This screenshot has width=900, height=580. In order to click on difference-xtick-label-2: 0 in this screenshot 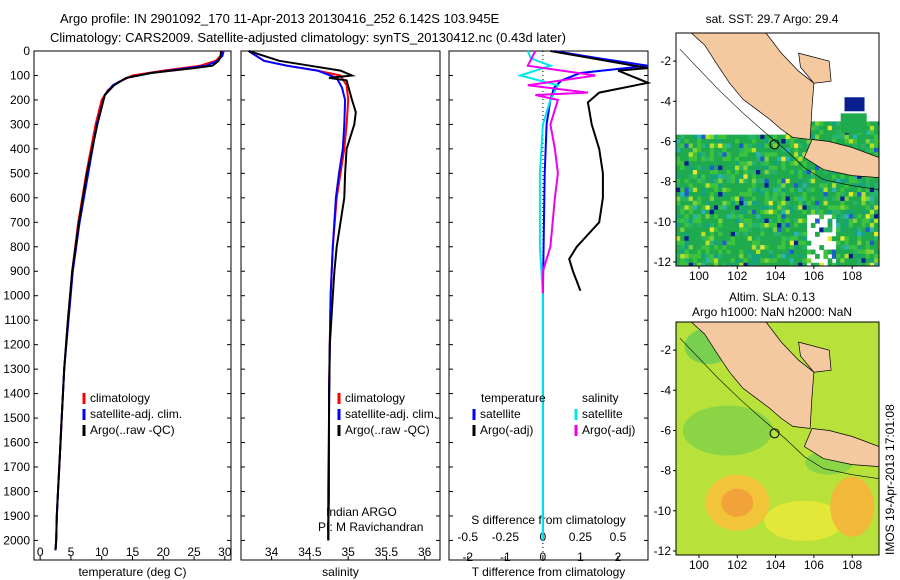, I will do `click(543, 557)`.